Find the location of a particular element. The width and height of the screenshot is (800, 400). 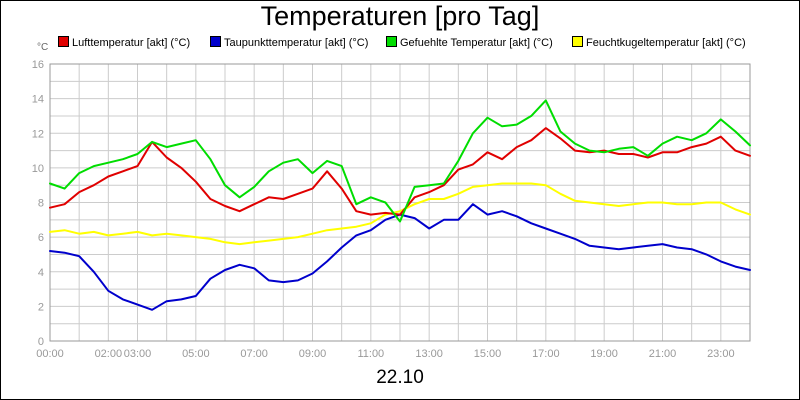

legend-item-feuchtkugeltemperatur: Feuchtkugeltemperatur [akt] (°C) is located at coordinates (659, 42).